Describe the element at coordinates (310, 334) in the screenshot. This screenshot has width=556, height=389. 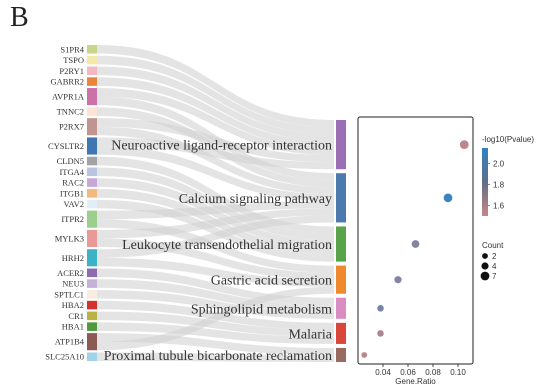
I see `pathway-label: Malaria` at that location.